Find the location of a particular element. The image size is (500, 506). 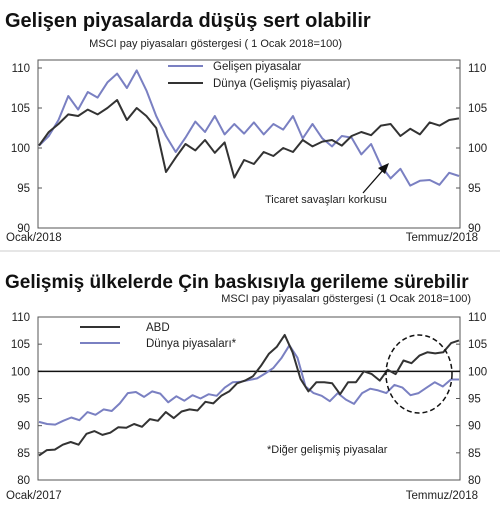

chart2-ytick-left: 105 is located at coordinates (20, 345).